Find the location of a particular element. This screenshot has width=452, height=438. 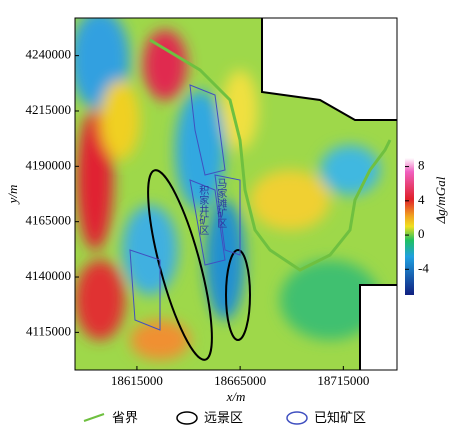

x-tick-label: 18615000 is located at coordinates (137, 380).